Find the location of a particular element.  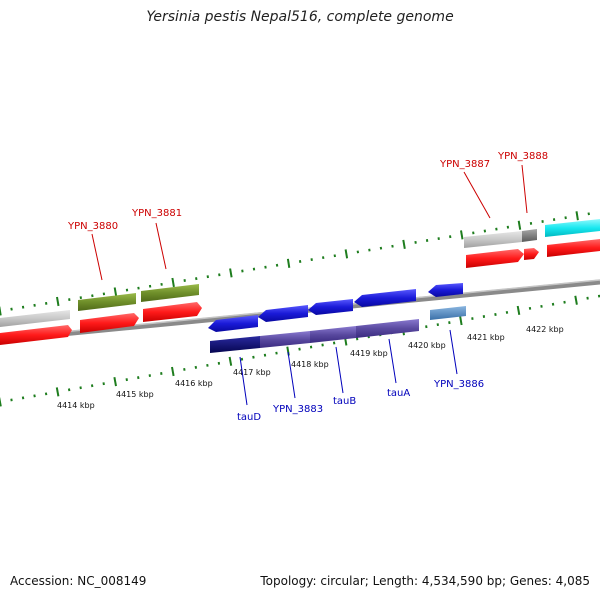

gene-arrow-ypn3888 is located at coordinates (531, 254).